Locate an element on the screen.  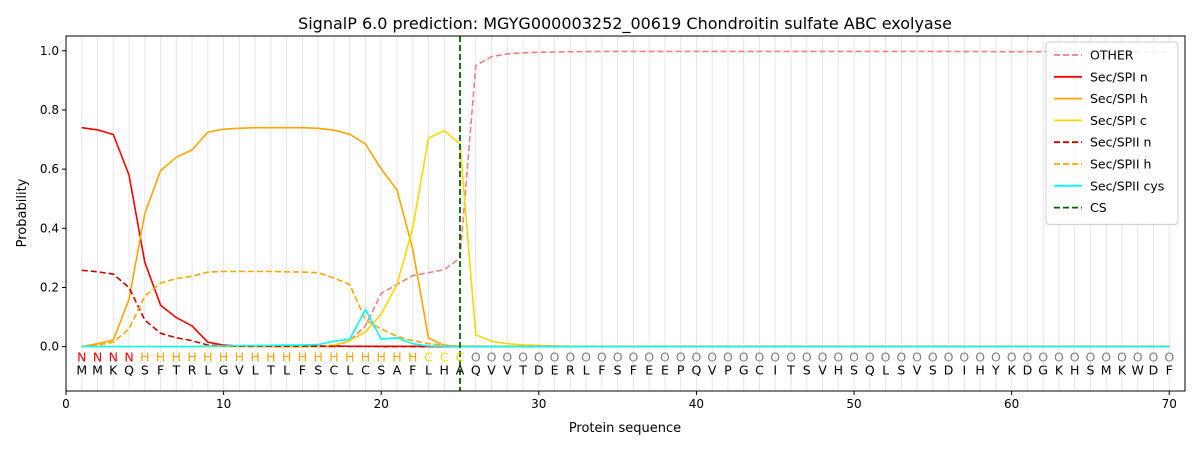
y-axis-ticks: 0.0 0.2 0.4 0.6 0.8 1.0 is located at coordinates (53, 199).